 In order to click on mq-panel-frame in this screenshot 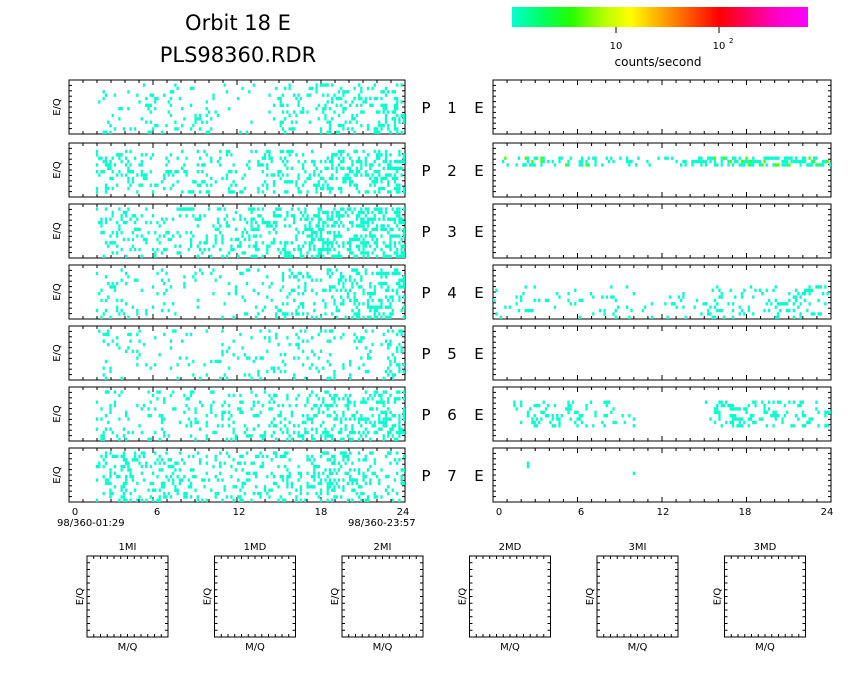, I will do `click(510, 596)`.